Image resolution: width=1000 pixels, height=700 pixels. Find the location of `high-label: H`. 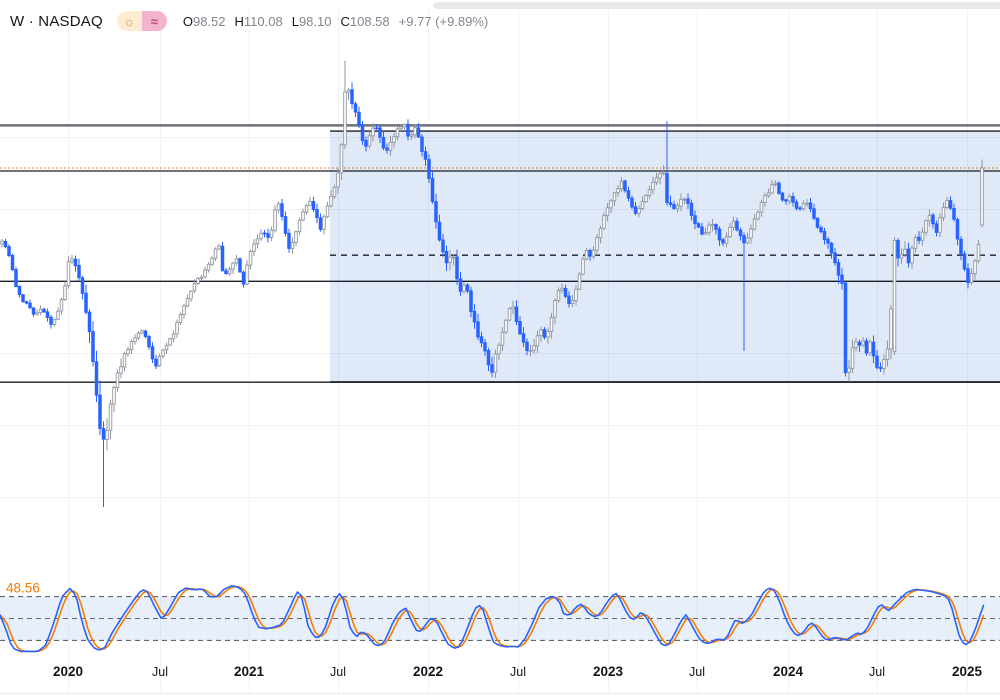

high-label: H is located at coordinates (239, 21).